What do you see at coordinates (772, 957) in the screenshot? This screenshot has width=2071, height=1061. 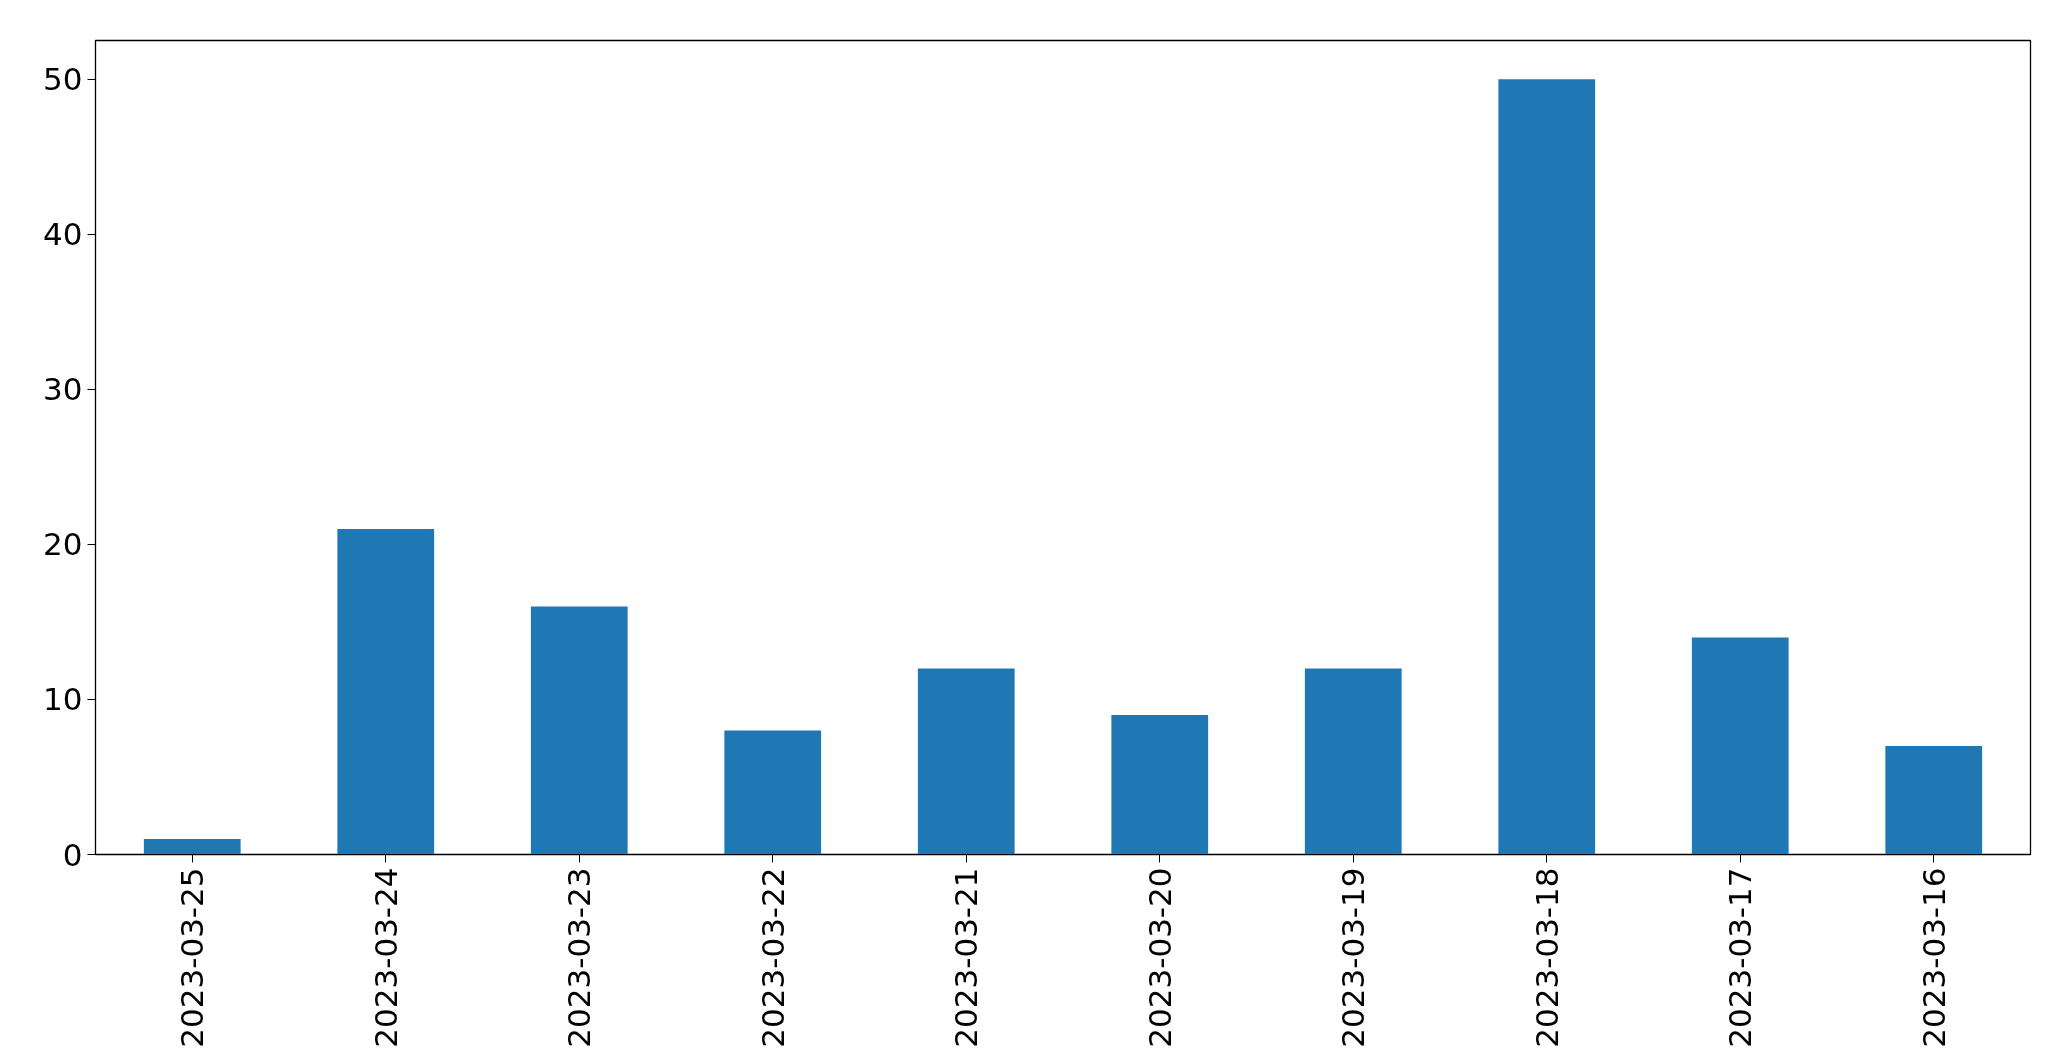 I see `x-tick-label: 2023-03-22` at bounding box center [772, 957].